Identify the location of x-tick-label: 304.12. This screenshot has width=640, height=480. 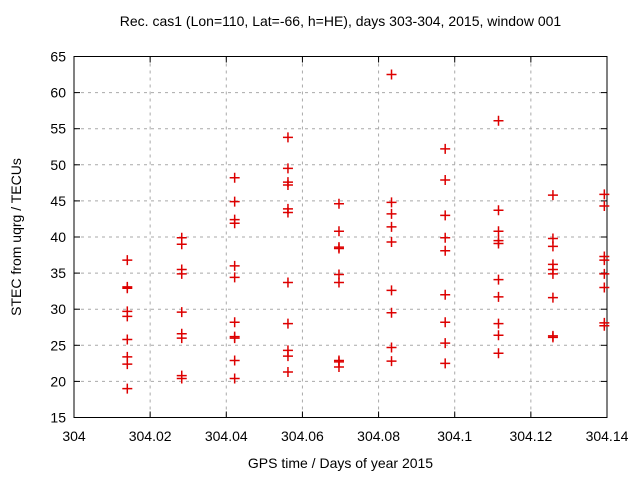
(530, 436).